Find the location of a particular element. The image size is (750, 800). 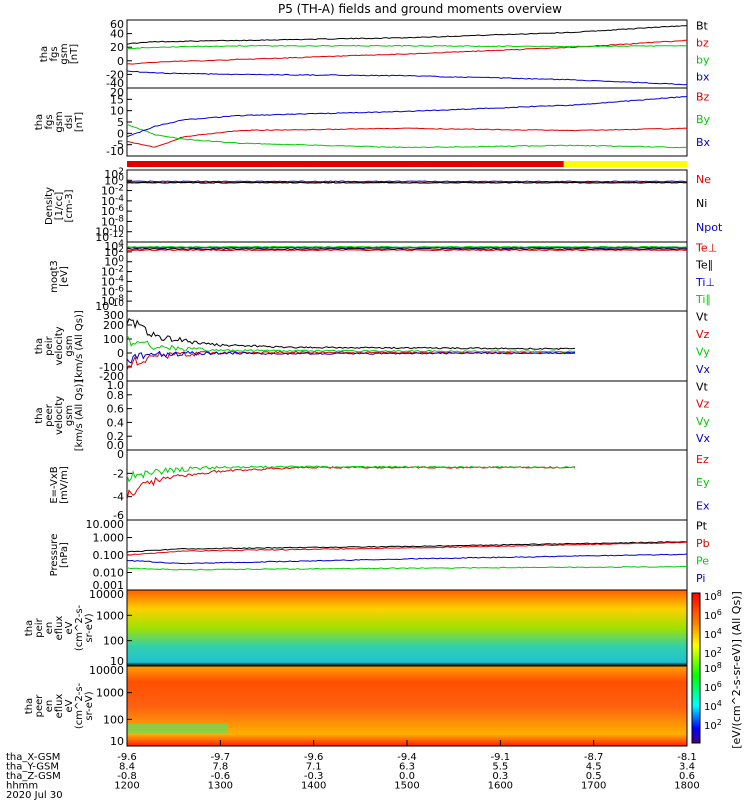

y-tick-label: 15 is located at coordinates (117, 99).